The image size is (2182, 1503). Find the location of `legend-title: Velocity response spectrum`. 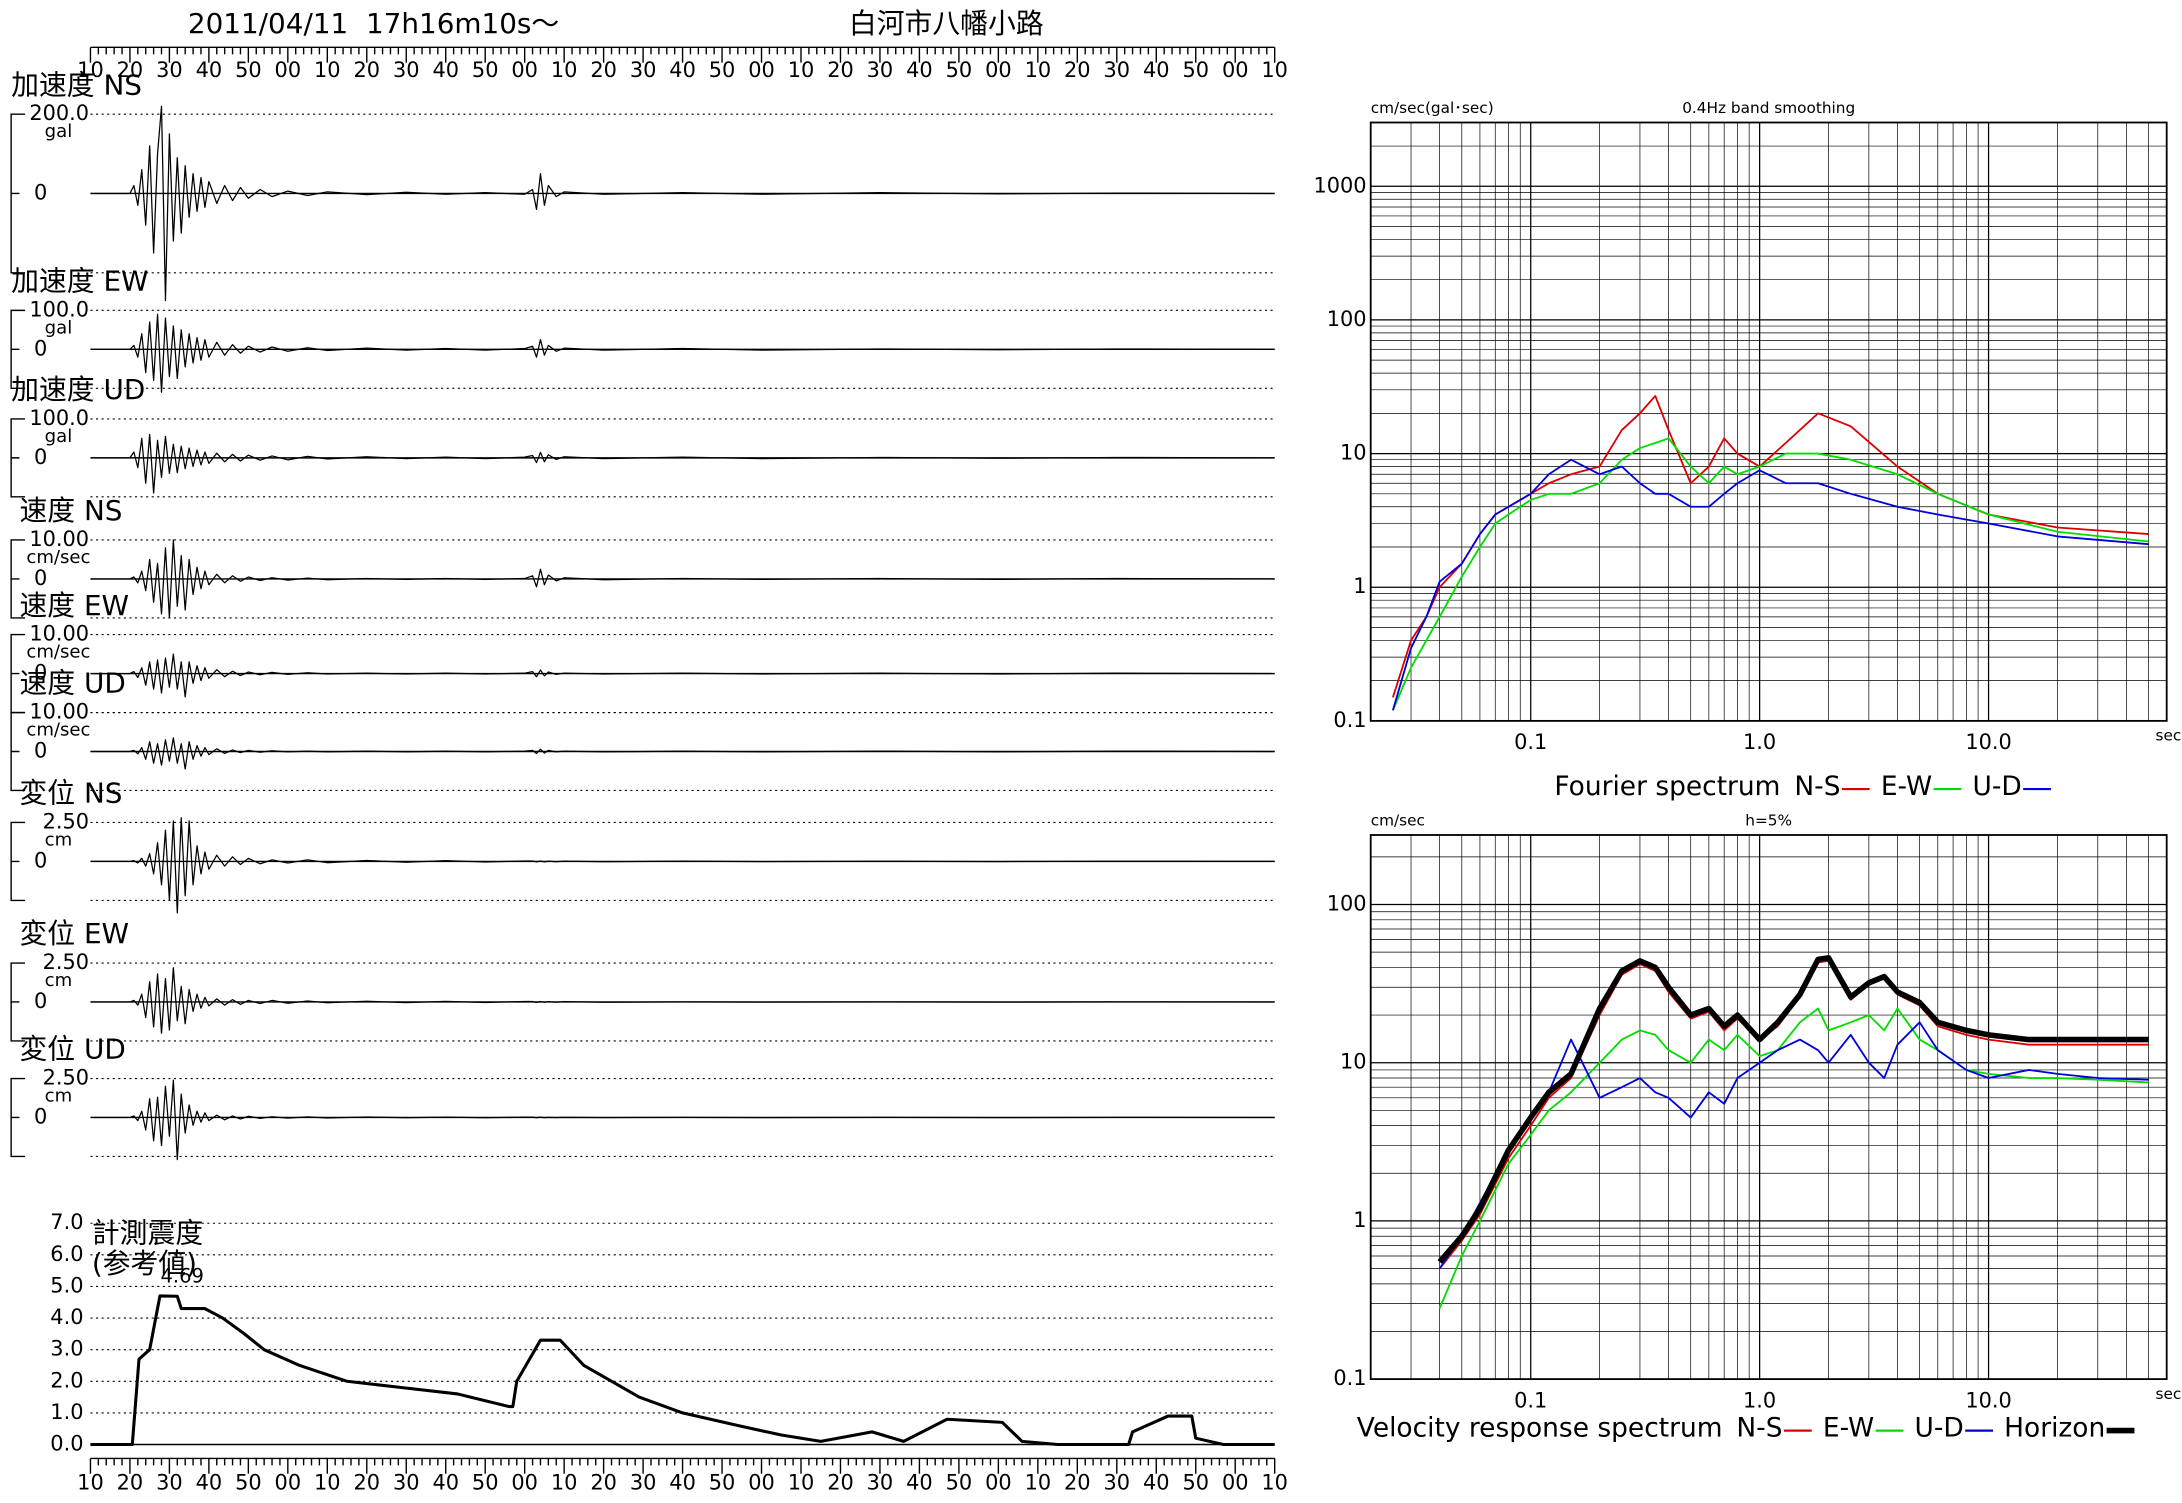

legend-title: Velocity response spectrum is located at coordinates (1540, 1428).